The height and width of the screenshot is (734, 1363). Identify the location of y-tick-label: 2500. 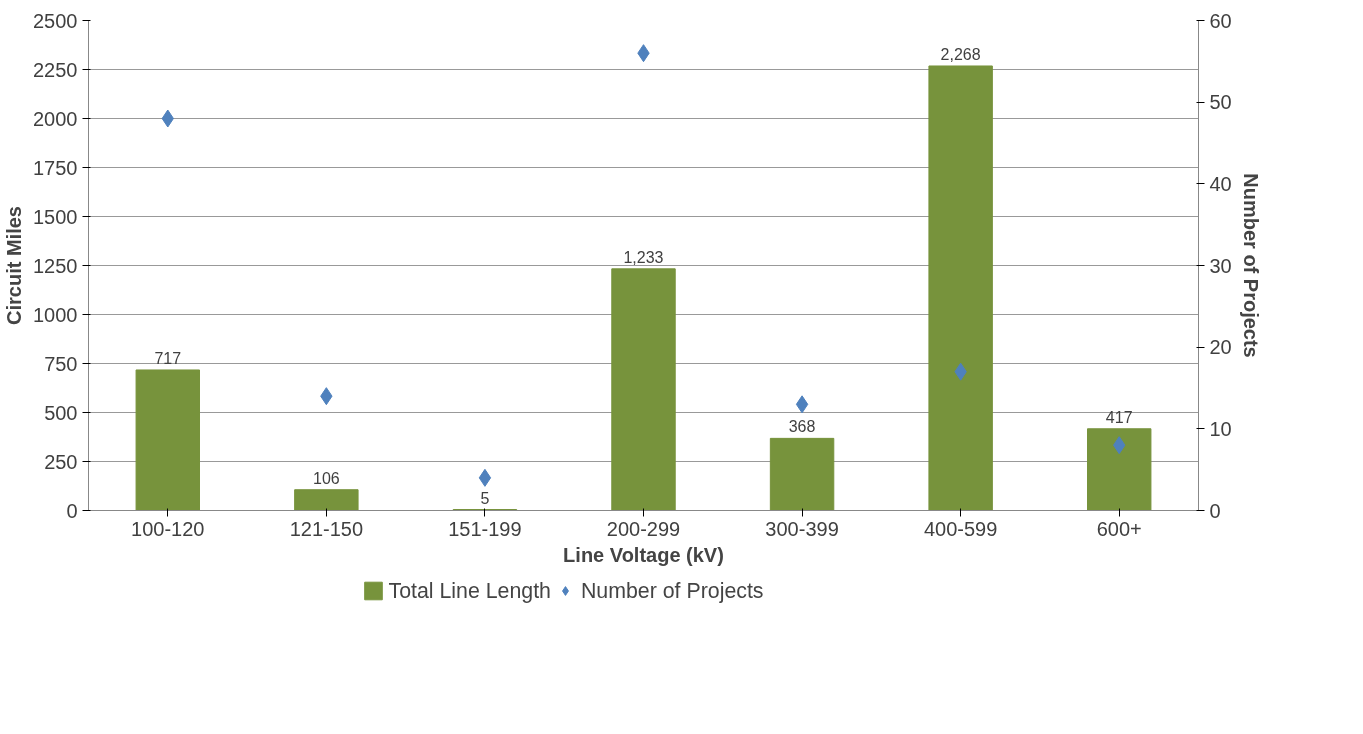
(55, 20).